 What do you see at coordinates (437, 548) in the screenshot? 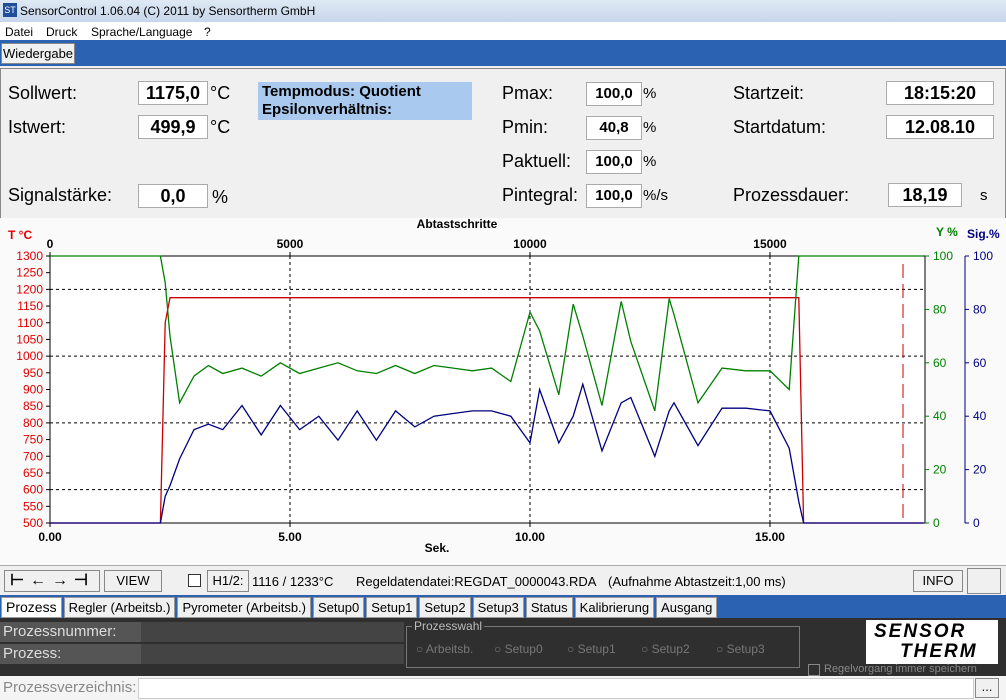
I see `x-axis-title: Sek.` at bounding box center [437, 548].